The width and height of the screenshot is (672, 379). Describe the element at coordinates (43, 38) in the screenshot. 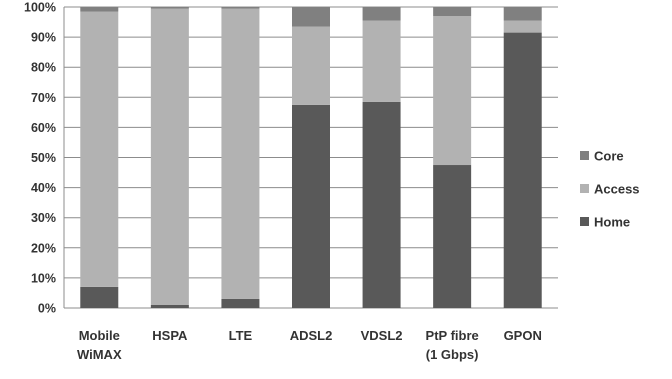

I see `y-tick-label: 90%` at that location.